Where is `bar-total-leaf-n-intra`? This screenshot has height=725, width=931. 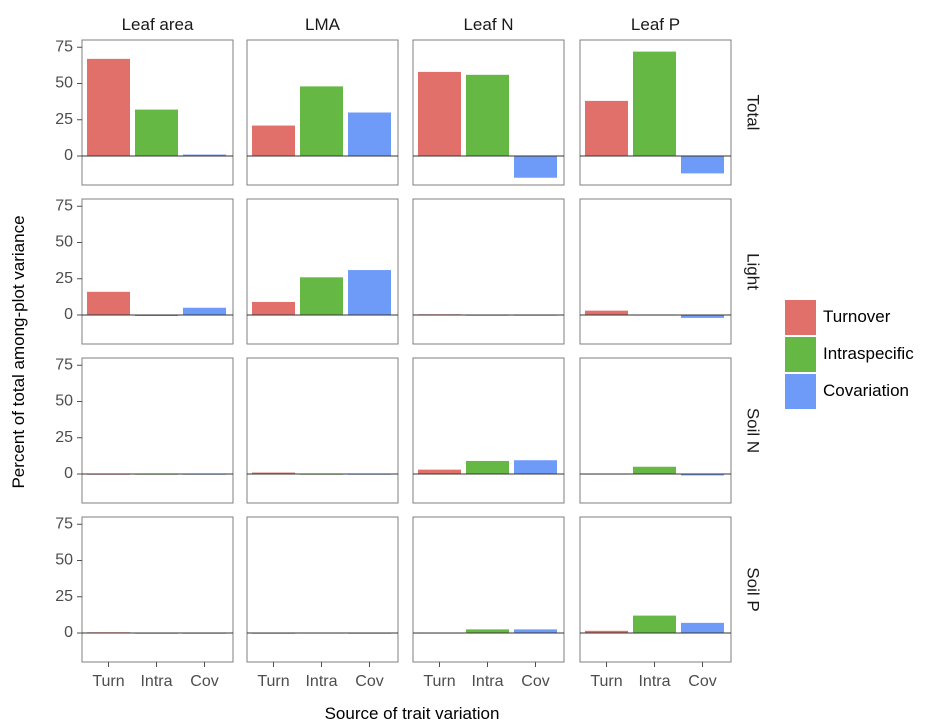
bar-total-leaf-n-intra is located at coordinates (487, 115).